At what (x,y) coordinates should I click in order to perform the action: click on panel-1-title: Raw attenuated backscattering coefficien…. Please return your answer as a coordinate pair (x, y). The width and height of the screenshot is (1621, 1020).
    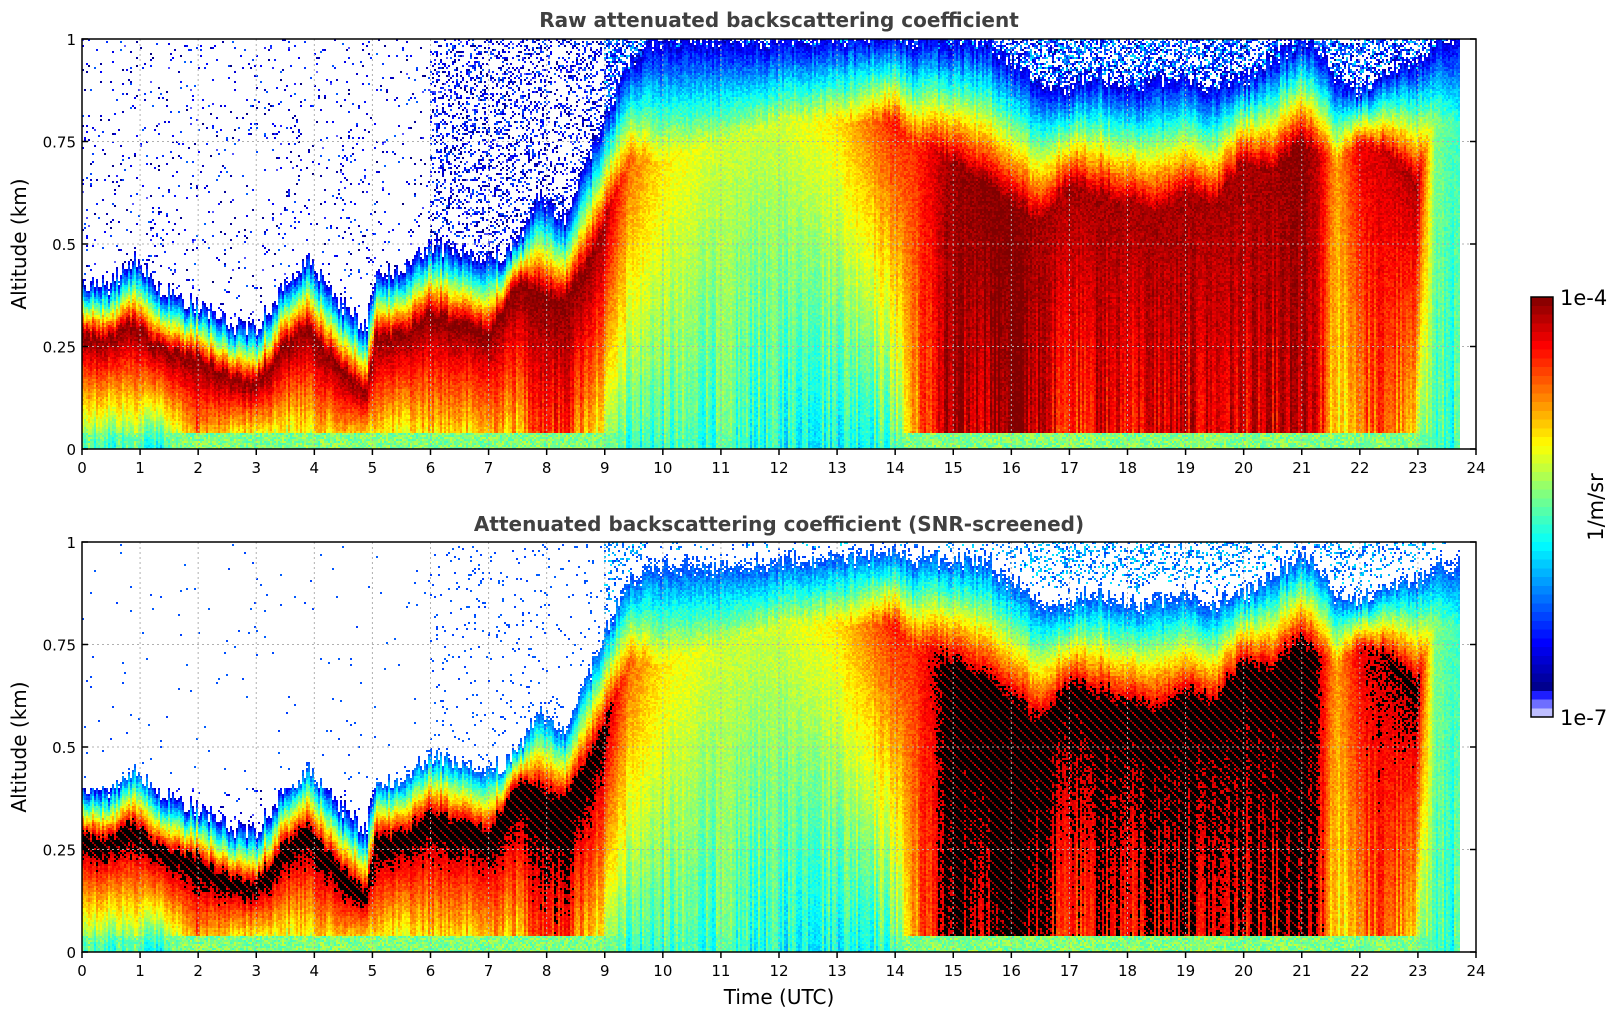
    Looking at the image, I should click on (779, 20).